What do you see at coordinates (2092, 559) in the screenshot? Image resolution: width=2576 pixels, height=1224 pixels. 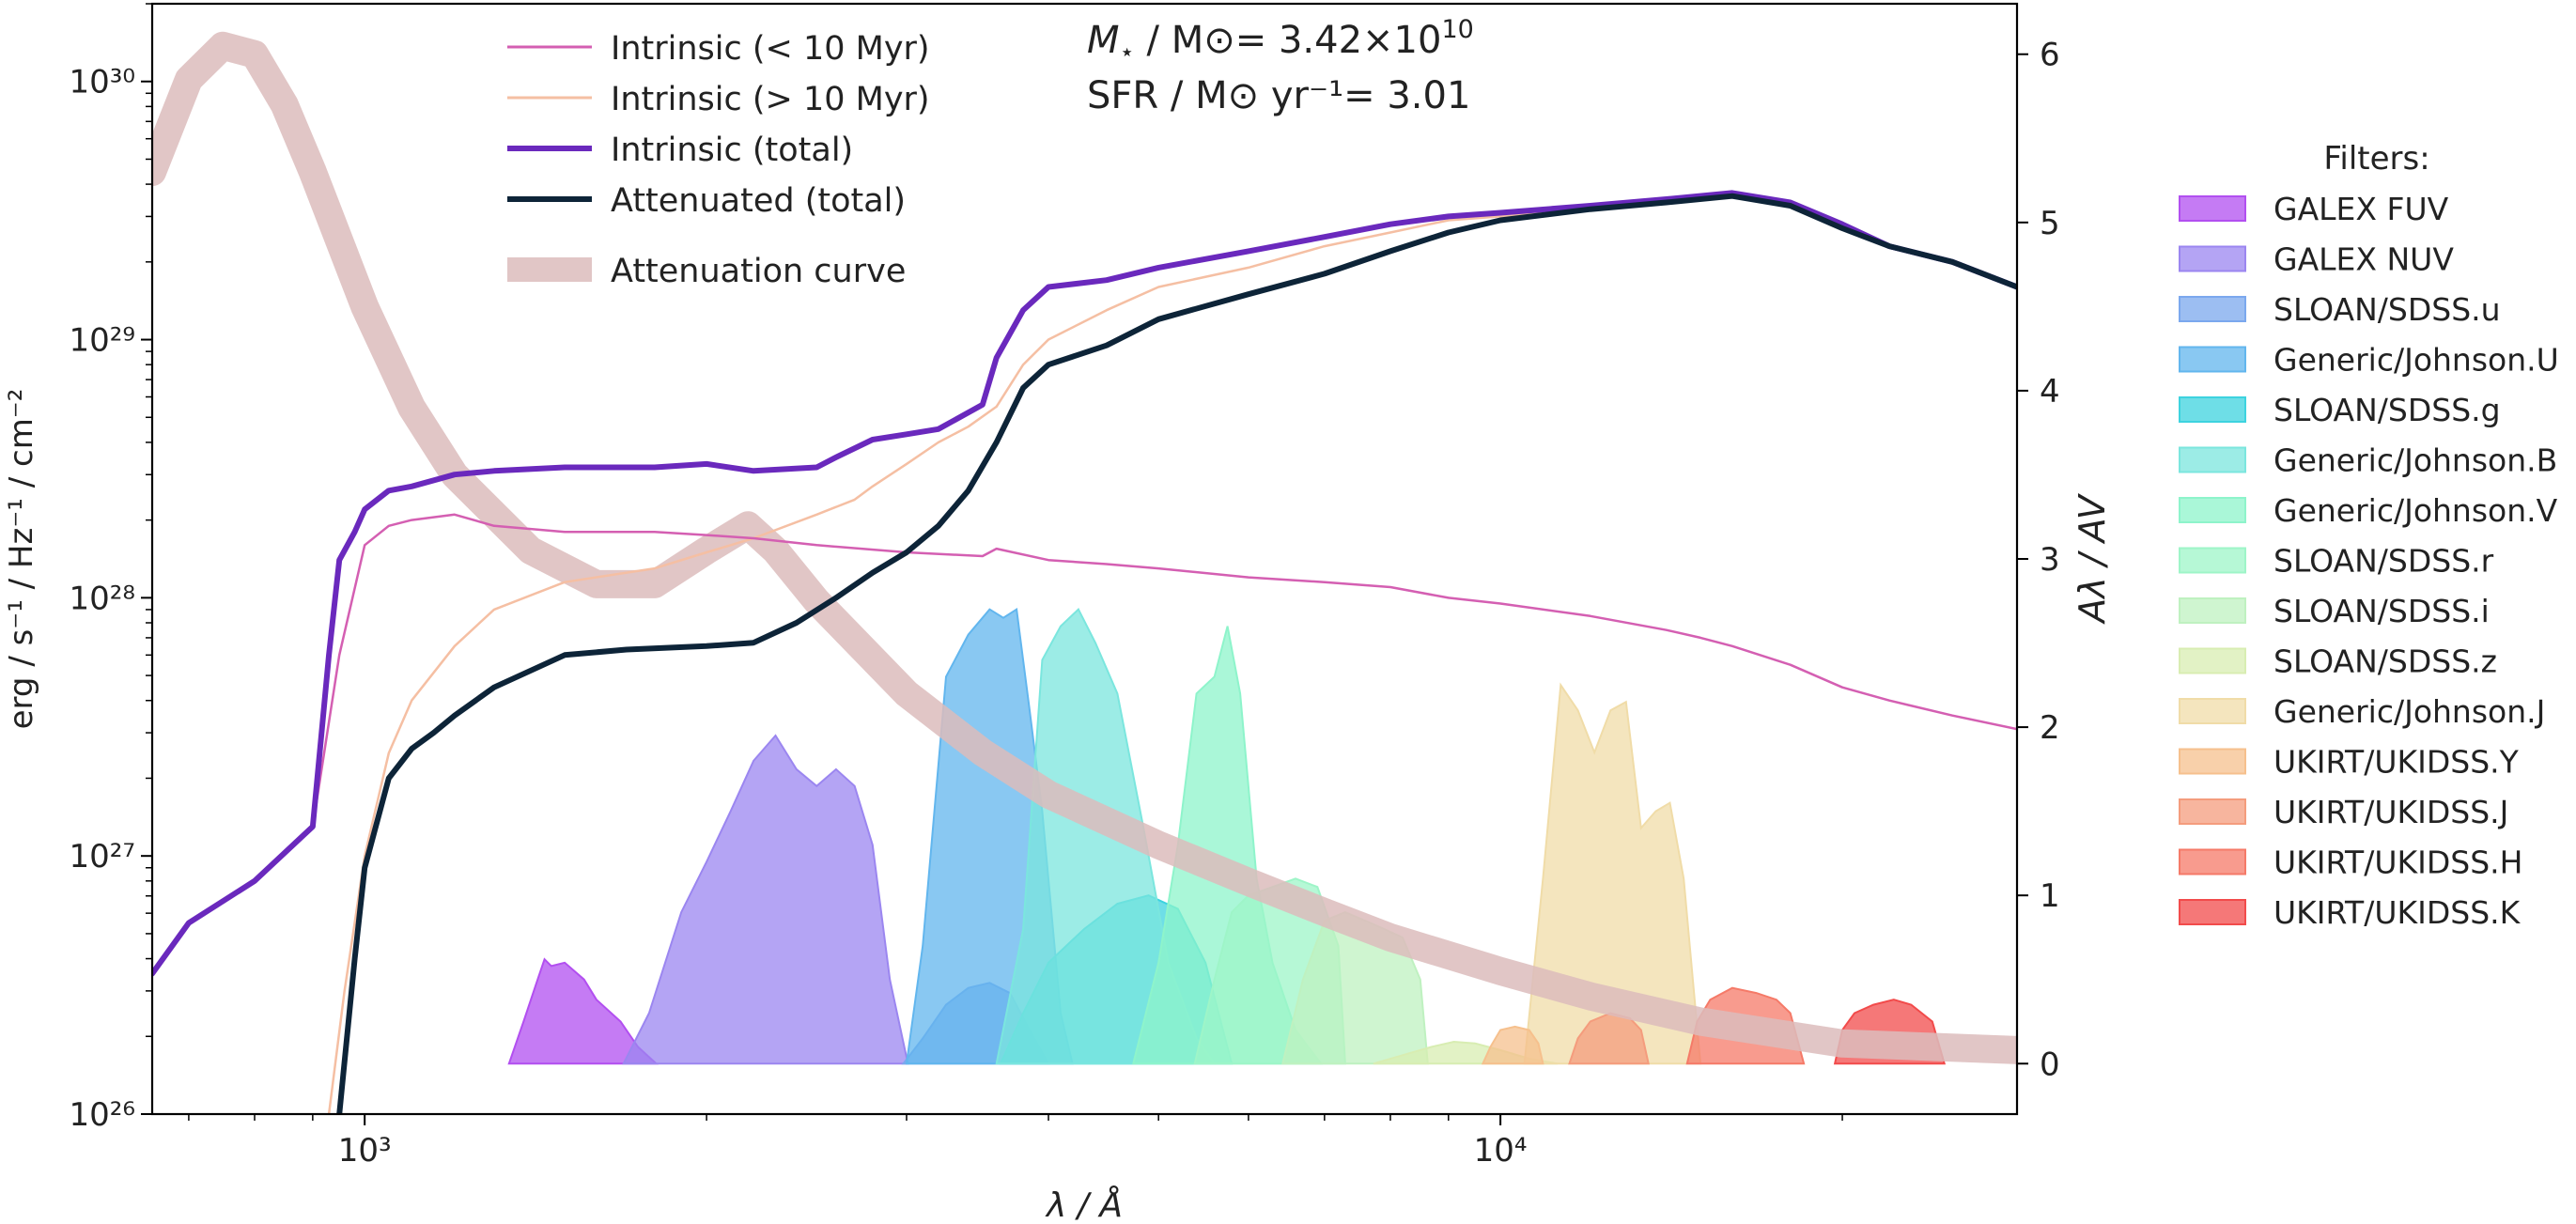 I see `y2-axis-label: Aλ / AV` at bounding box center [2092, 559].